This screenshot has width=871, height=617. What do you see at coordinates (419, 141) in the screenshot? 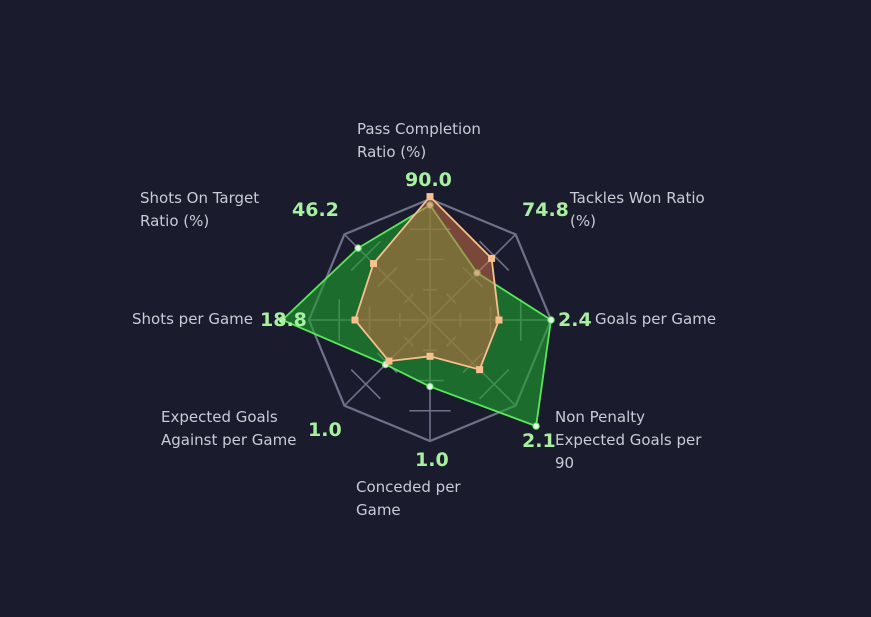
I see `axis-label: Pass Completion Ratio (%)` at bounding box center [419, 141].